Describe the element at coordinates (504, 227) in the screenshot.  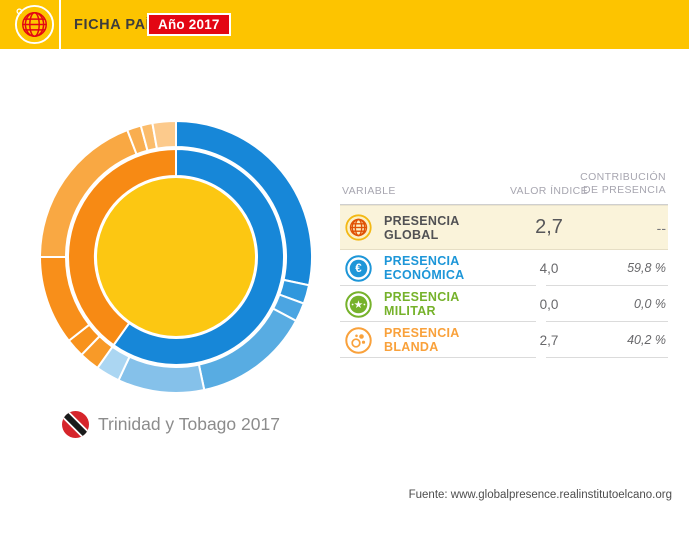
I see `table-row-global: PRESENCIA GLOBAL 2,7 --` at that location.